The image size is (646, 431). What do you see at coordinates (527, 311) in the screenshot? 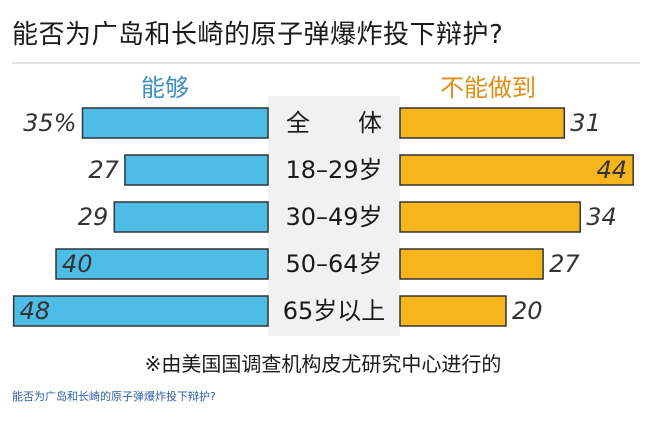
I see `value-label-no: 20` at bounding box center [527, 311].